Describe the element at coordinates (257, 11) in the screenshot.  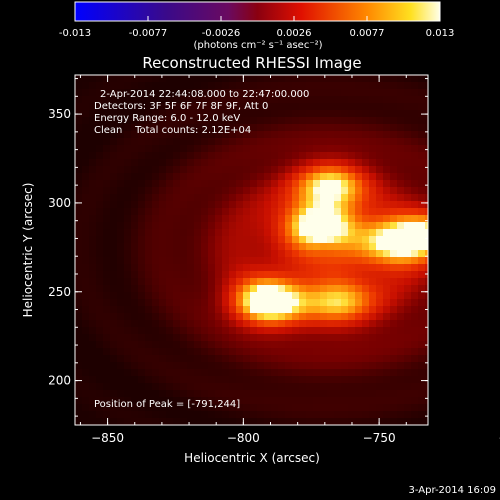
I see `colorbar` at that location.